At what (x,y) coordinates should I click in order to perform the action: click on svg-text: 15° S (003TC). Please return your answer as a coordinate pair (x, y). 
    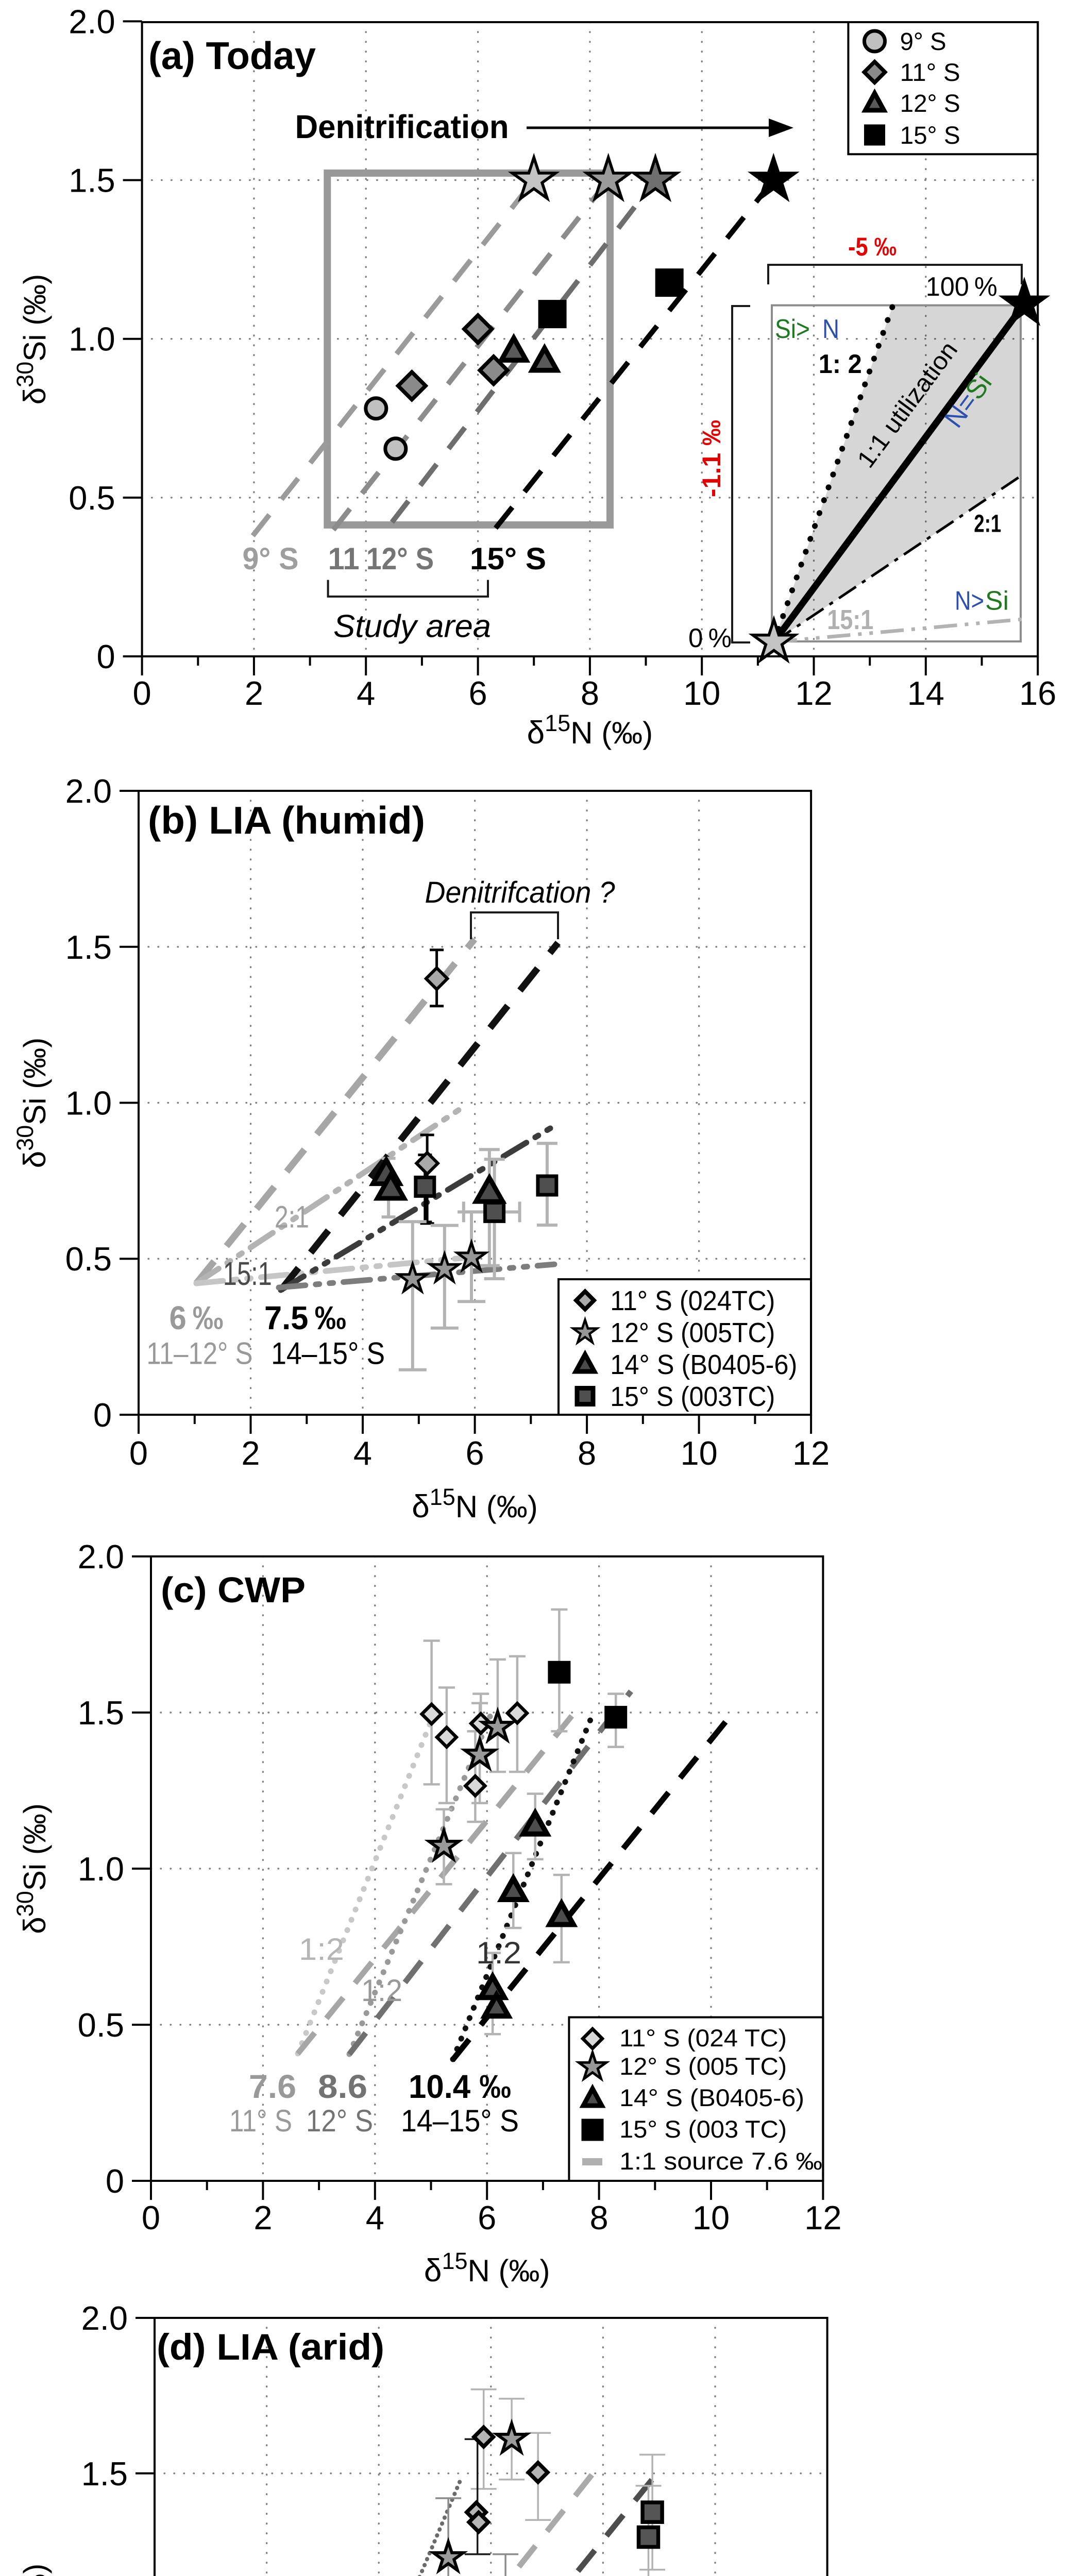
    Looking at the image, I should click on (692, 1396).